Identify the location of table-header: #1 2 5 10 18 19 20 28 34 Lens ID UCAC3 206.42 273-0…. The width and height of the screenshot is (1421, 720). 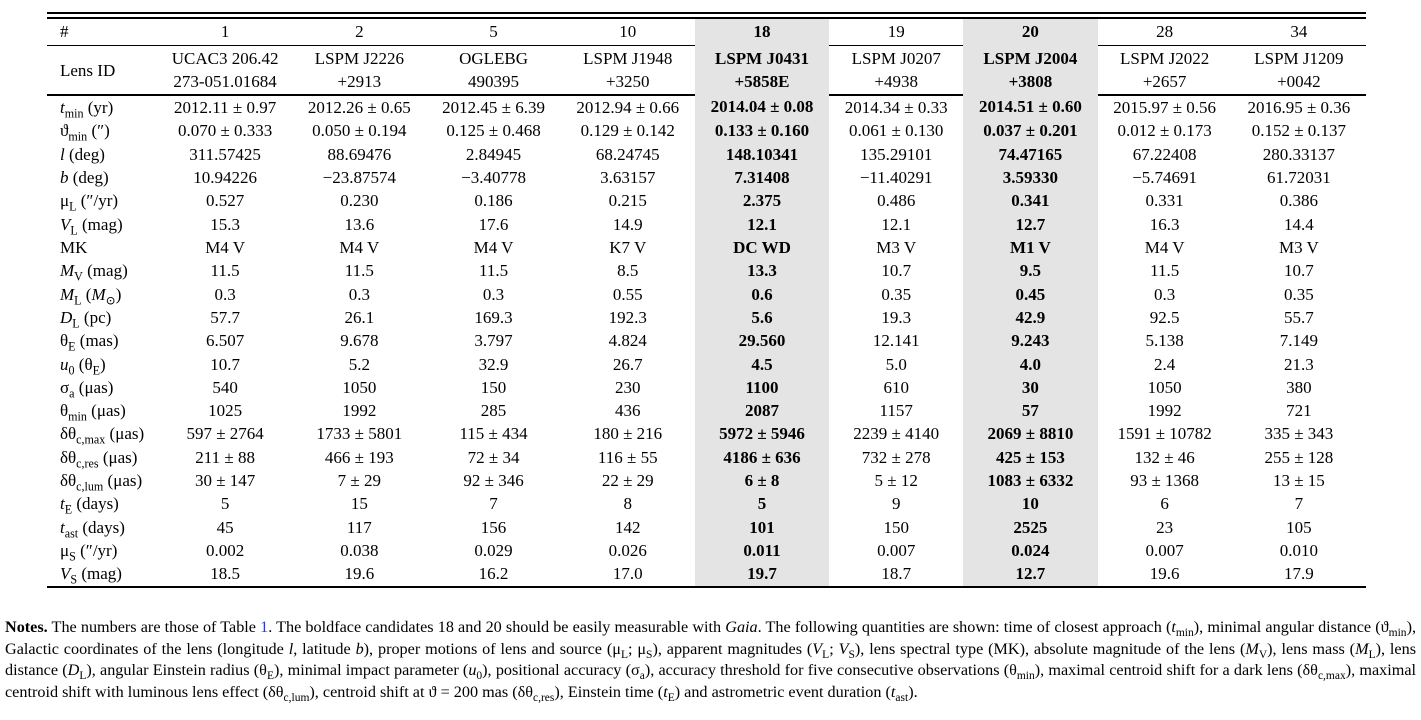
(706, 57).